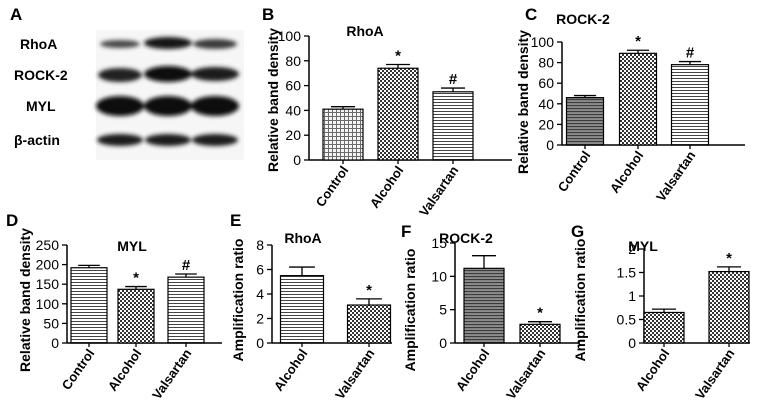 This screenshot has height=409, width=765. I want to click on blot-label-myl: MYL, so click(41, 106).